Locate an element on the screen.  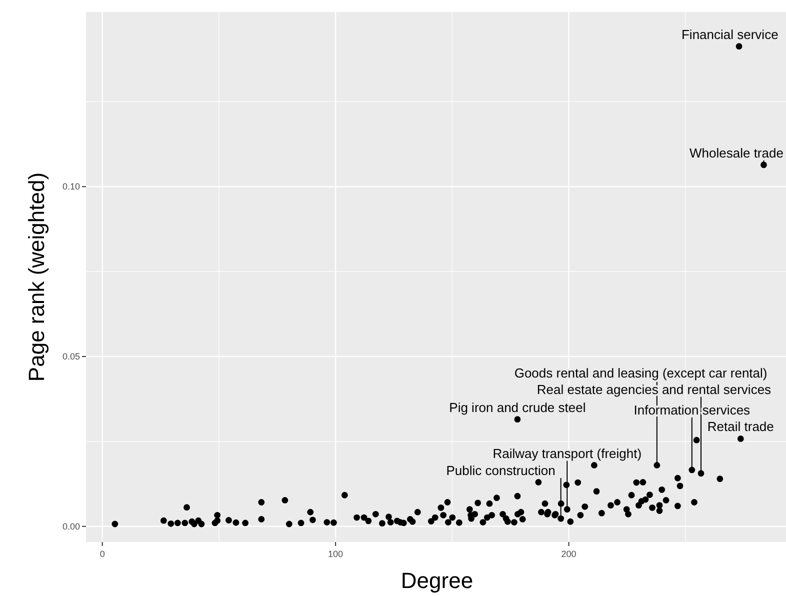
annotation: Public construction is located at coordinates (501, 470).